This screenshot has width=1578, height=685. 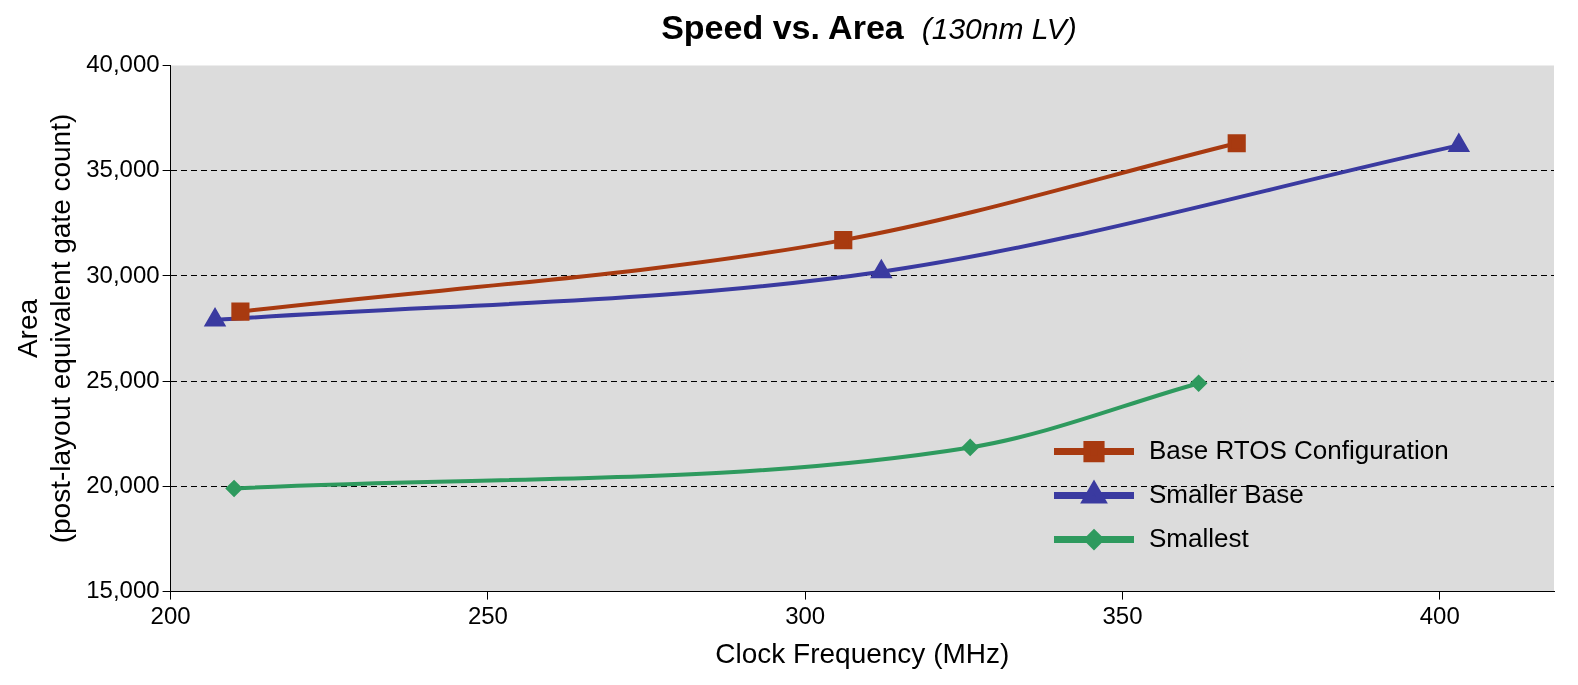 I want to click on y-tick-label: 30,000, so click(x=123, y=274).